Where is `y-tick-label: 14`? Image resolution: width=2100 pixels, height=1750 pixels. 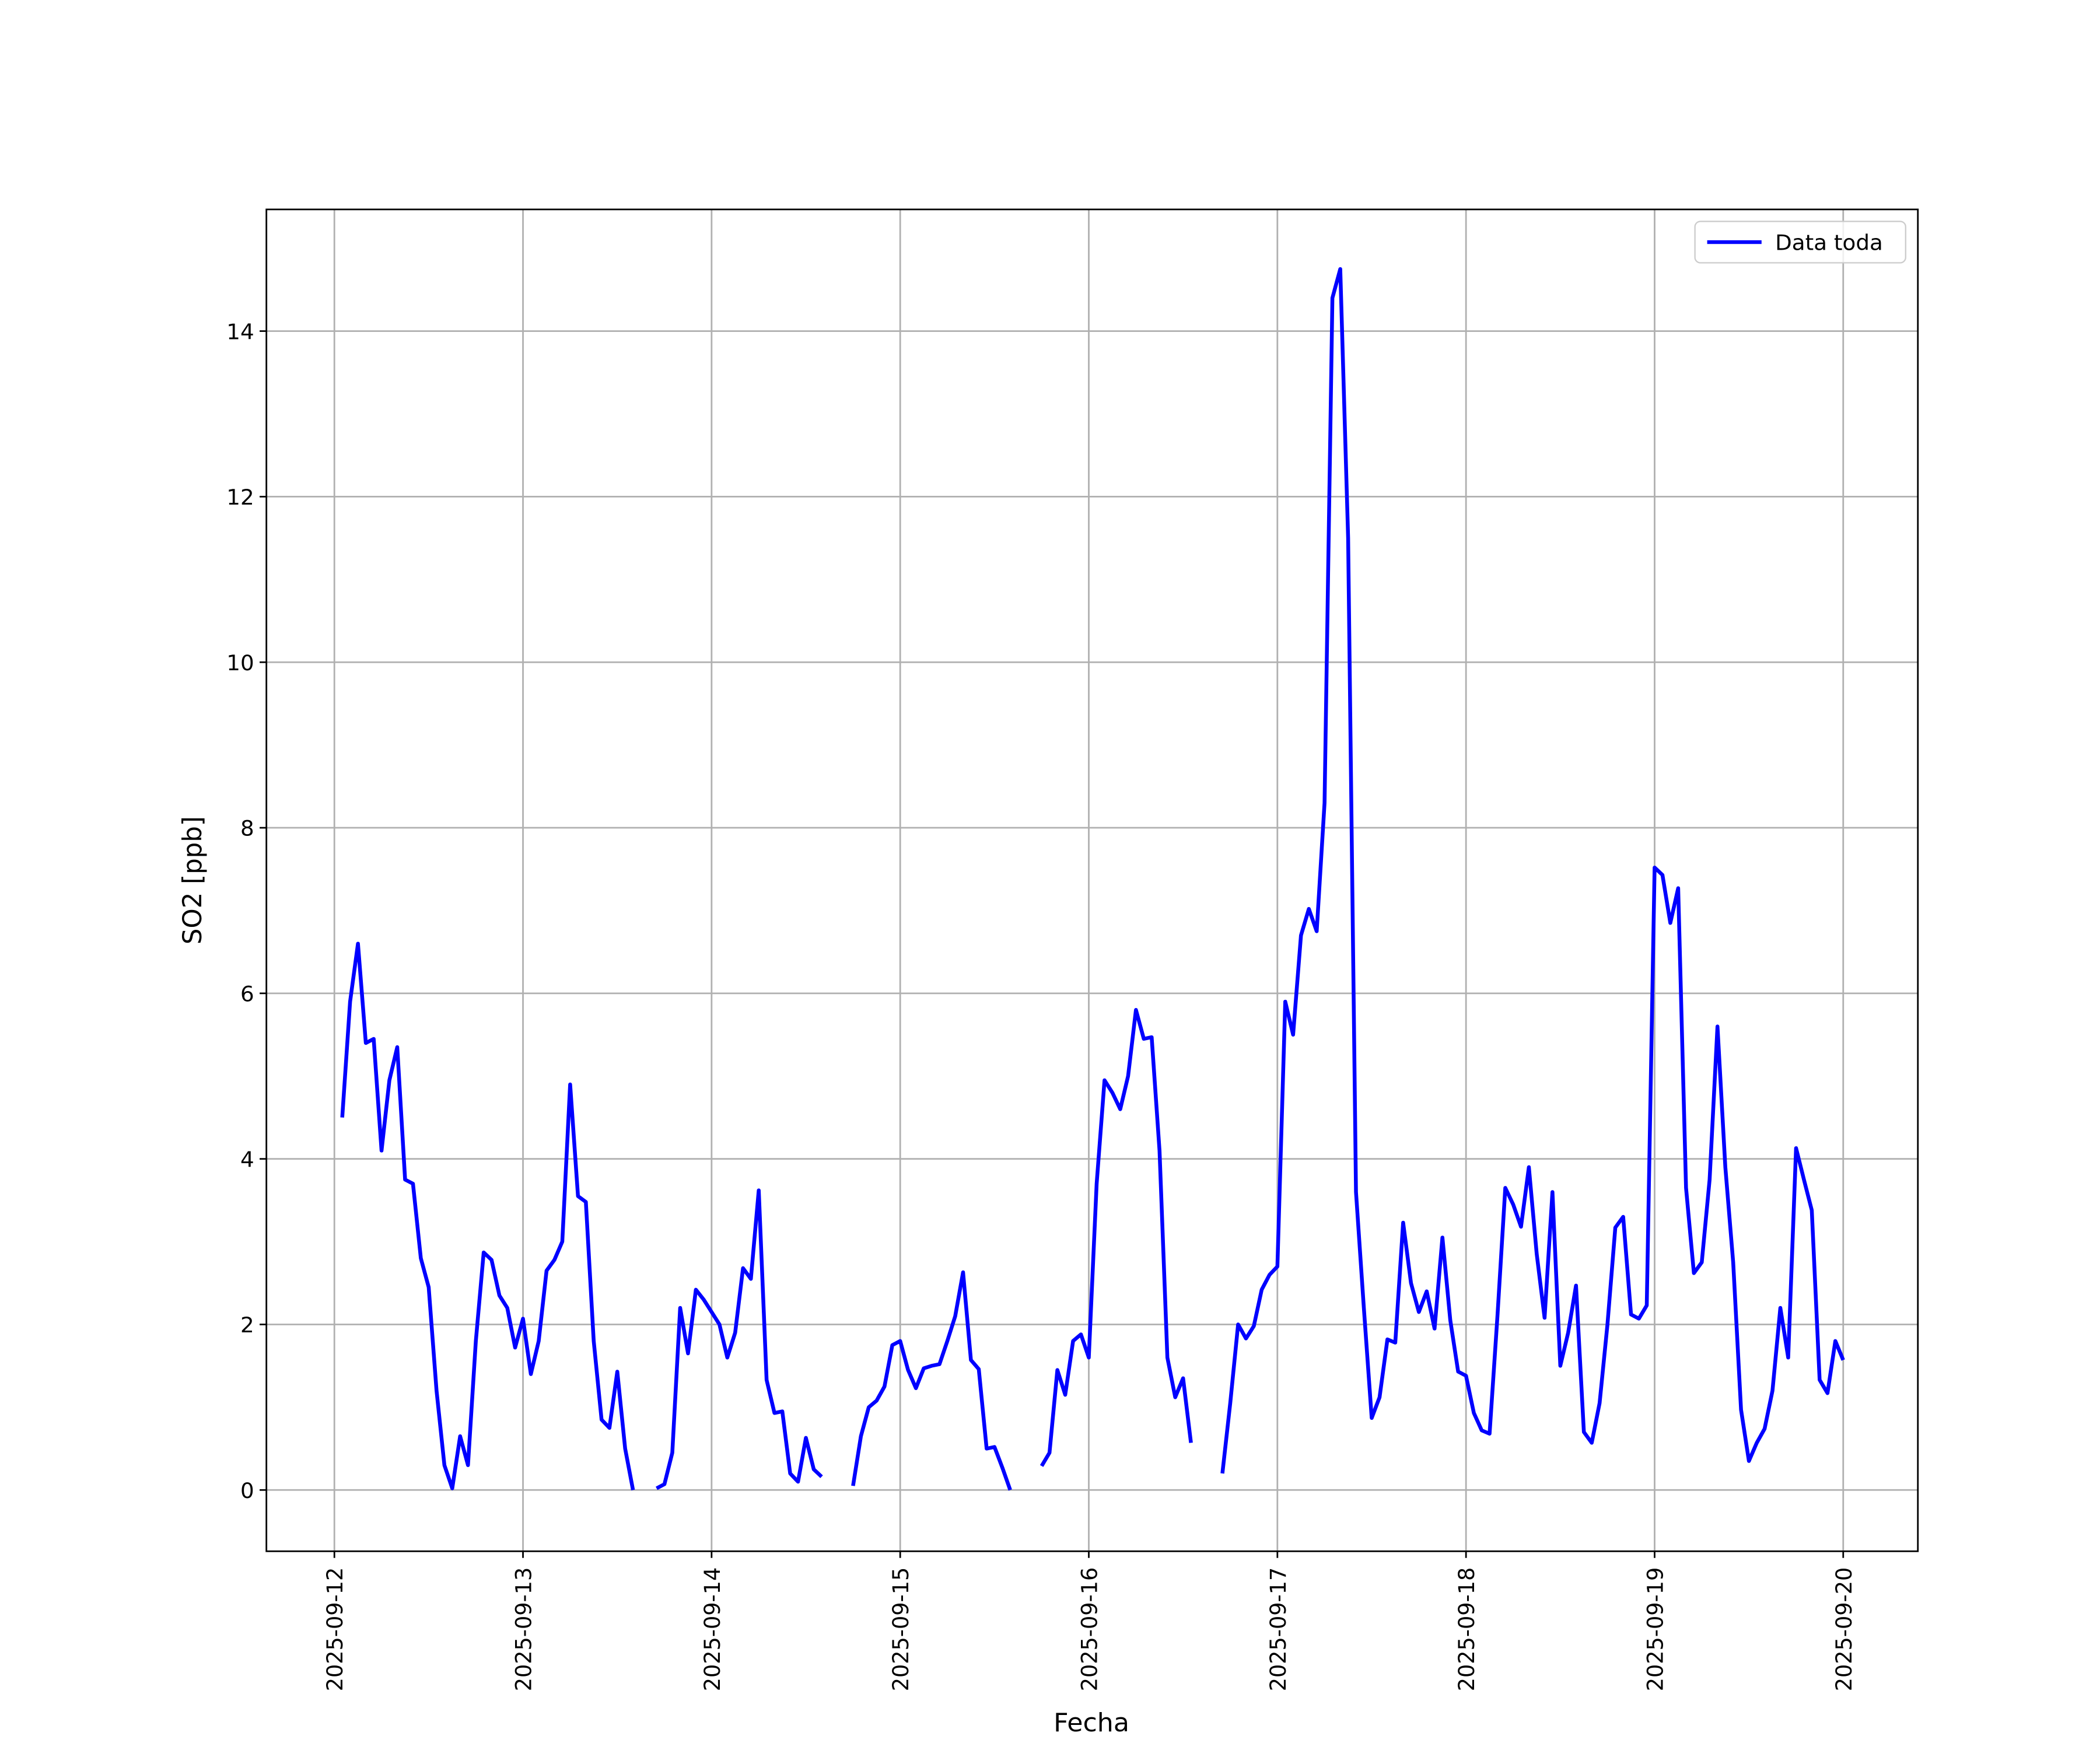 y-tick-label: 14 is located at coordinates (240, 332).